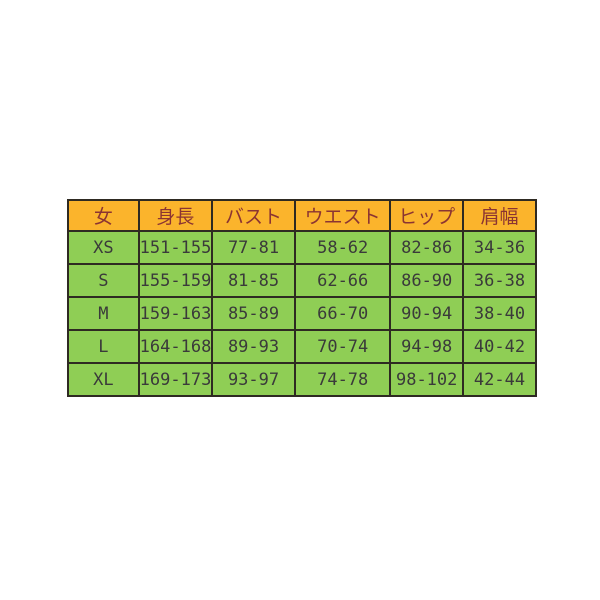 Image resolution: width=600 pixels, height=600 pixels. Describe the element at coordinates (499, 215) in the screenshot. I see `column-header-shoulder: 肩幅` at that location.